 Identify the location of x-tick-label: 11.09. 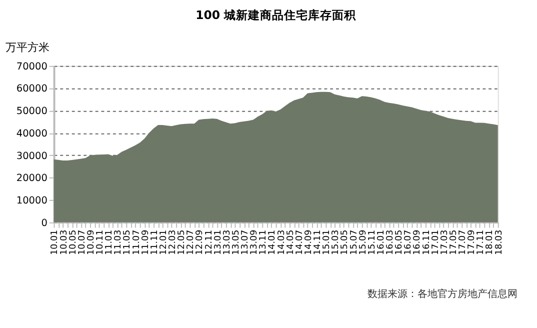
(145, 242).